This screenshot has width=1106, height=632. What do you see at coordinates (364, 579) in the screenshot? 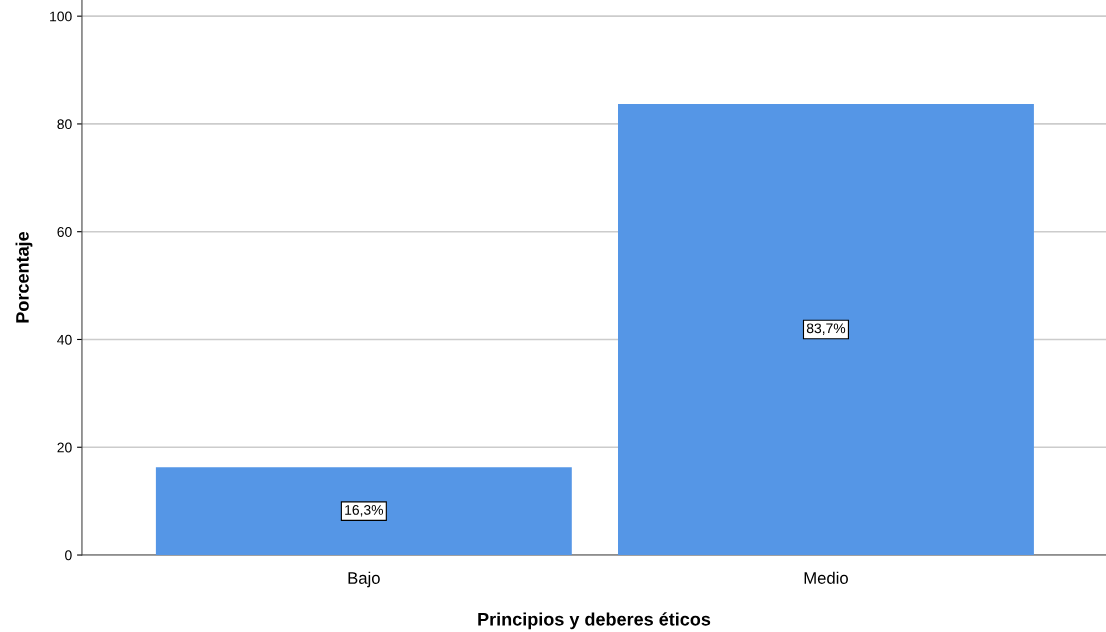
I see `x-tick-label: Bajo` at bounding box center [364, 579].